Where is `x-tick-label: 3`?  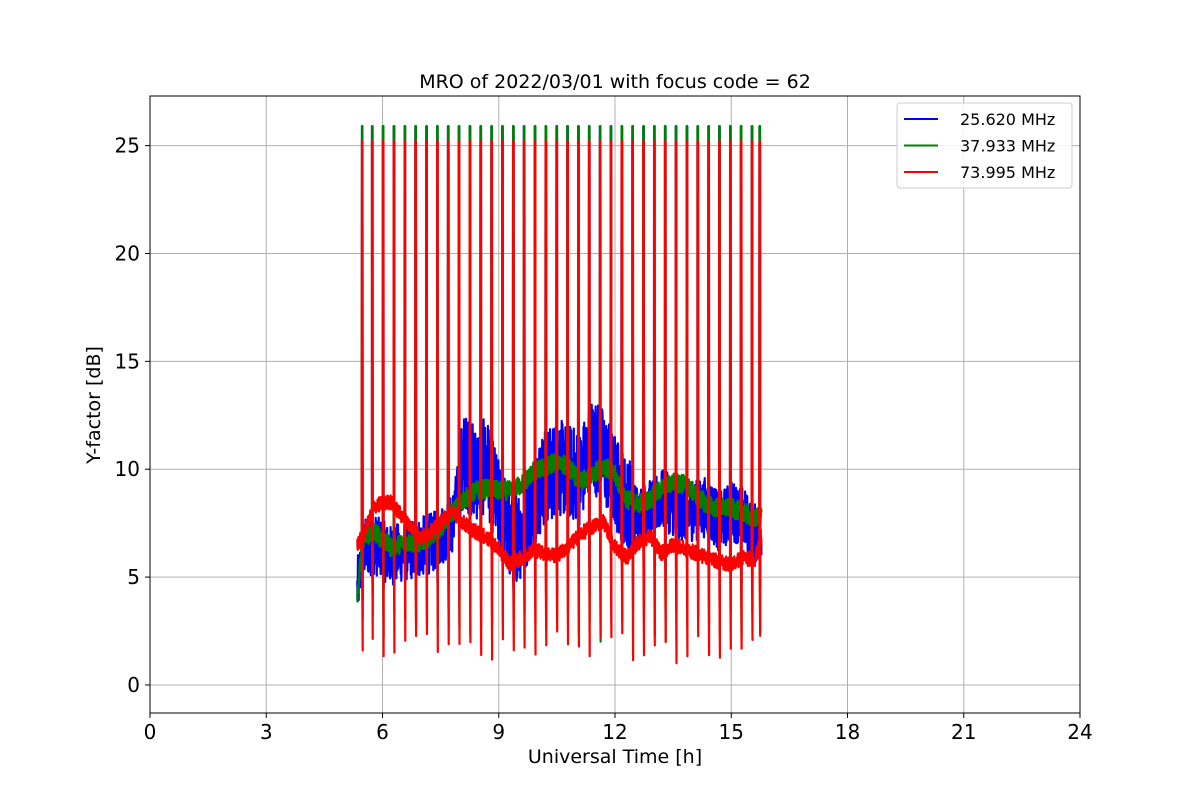 x-tick-label: 3 is located at coordinates (266, 732).